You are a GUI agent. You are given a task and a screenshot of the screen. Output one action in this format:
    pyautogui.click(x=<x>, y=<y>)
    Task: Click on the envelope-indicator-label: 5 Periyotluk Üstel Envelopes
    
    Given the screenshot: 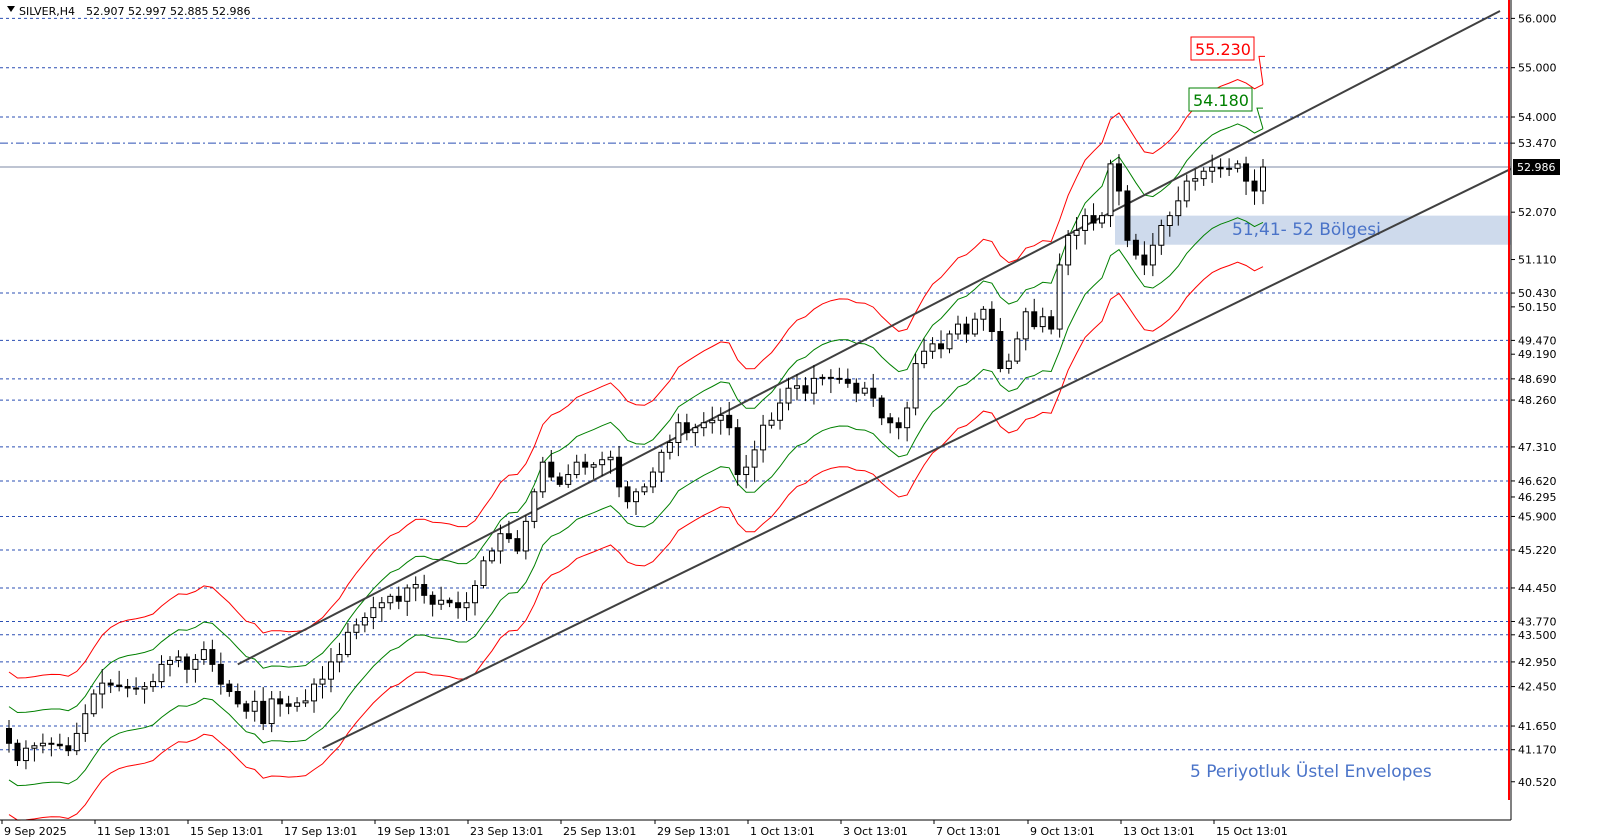 What is the action you would take?
    pyautogui.click(x=1311, y=771)
    